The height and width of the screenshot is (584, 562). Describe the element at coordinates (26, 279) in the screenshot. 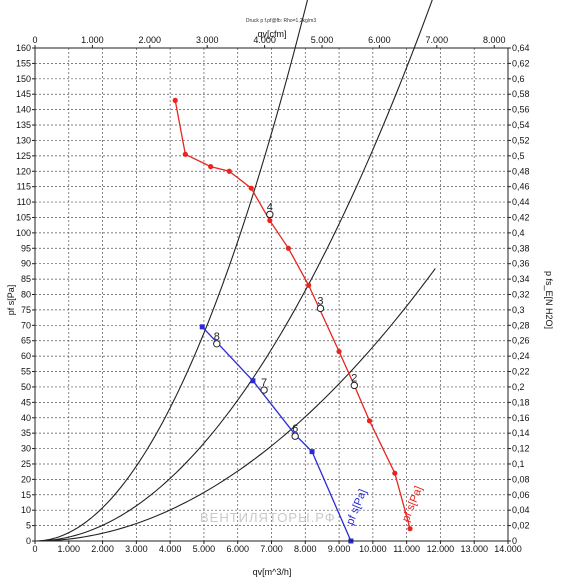

I see `y-left-tick-label: 85` at that location.